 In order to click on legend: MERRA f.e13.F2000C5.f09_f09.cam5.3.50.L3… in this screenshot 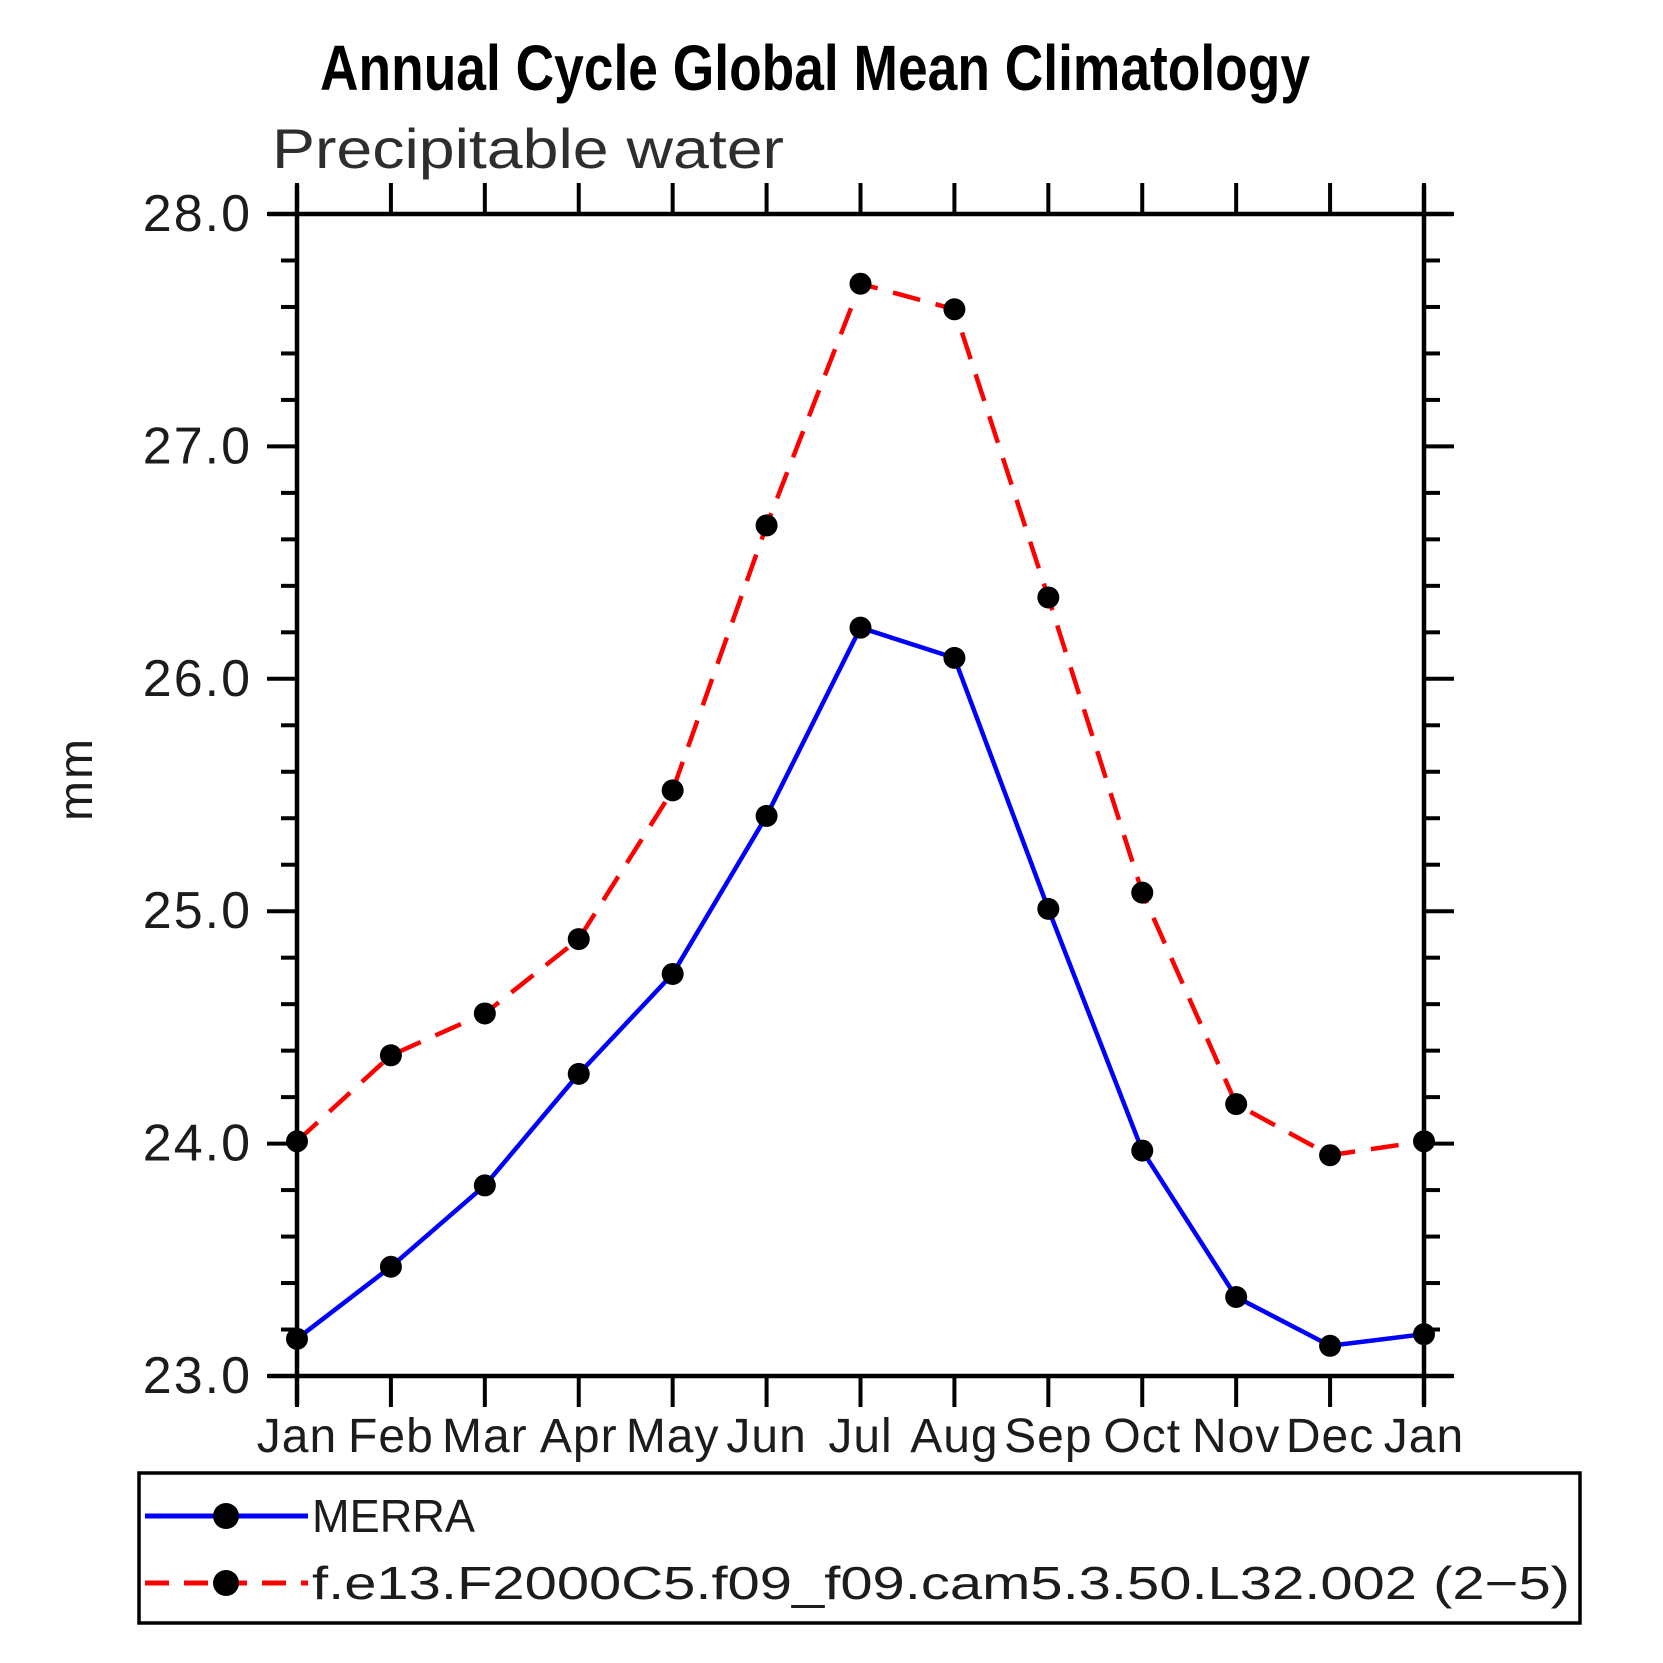, I will do `click(859, 1548)`.